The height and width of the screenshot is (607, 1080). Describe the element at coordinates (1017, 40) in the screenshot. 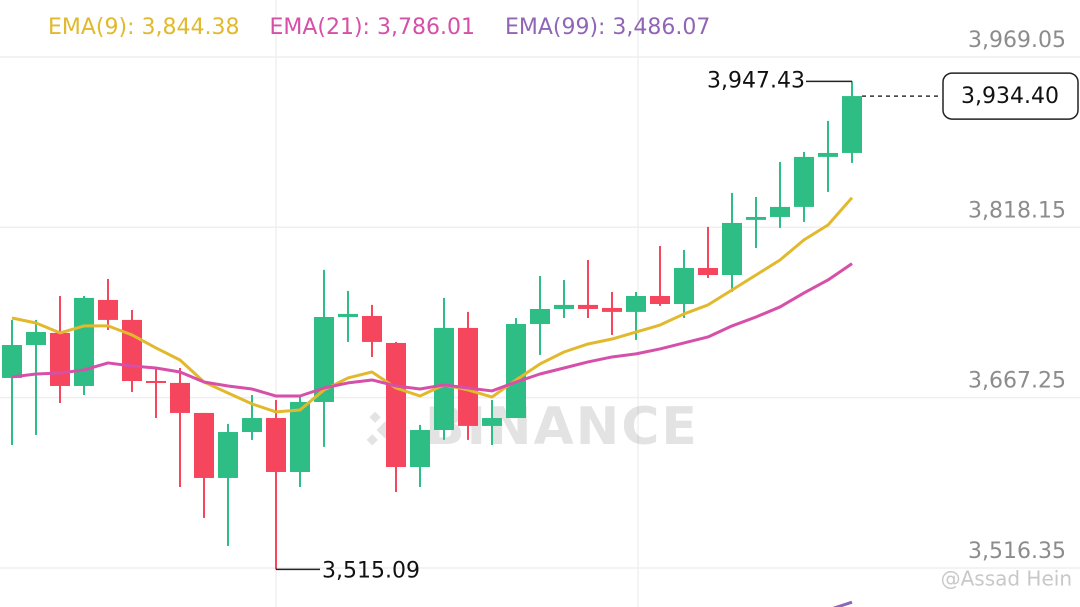

I see `y-tick-label: 3,969.05` at that location.